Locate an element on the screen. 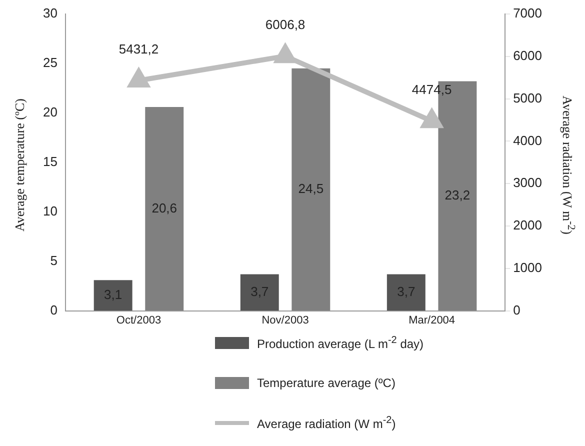 Image resolution: width=585 pixels, height=446 pixels. y2-tick-label: 7000 is located at coordinates (527, 13).